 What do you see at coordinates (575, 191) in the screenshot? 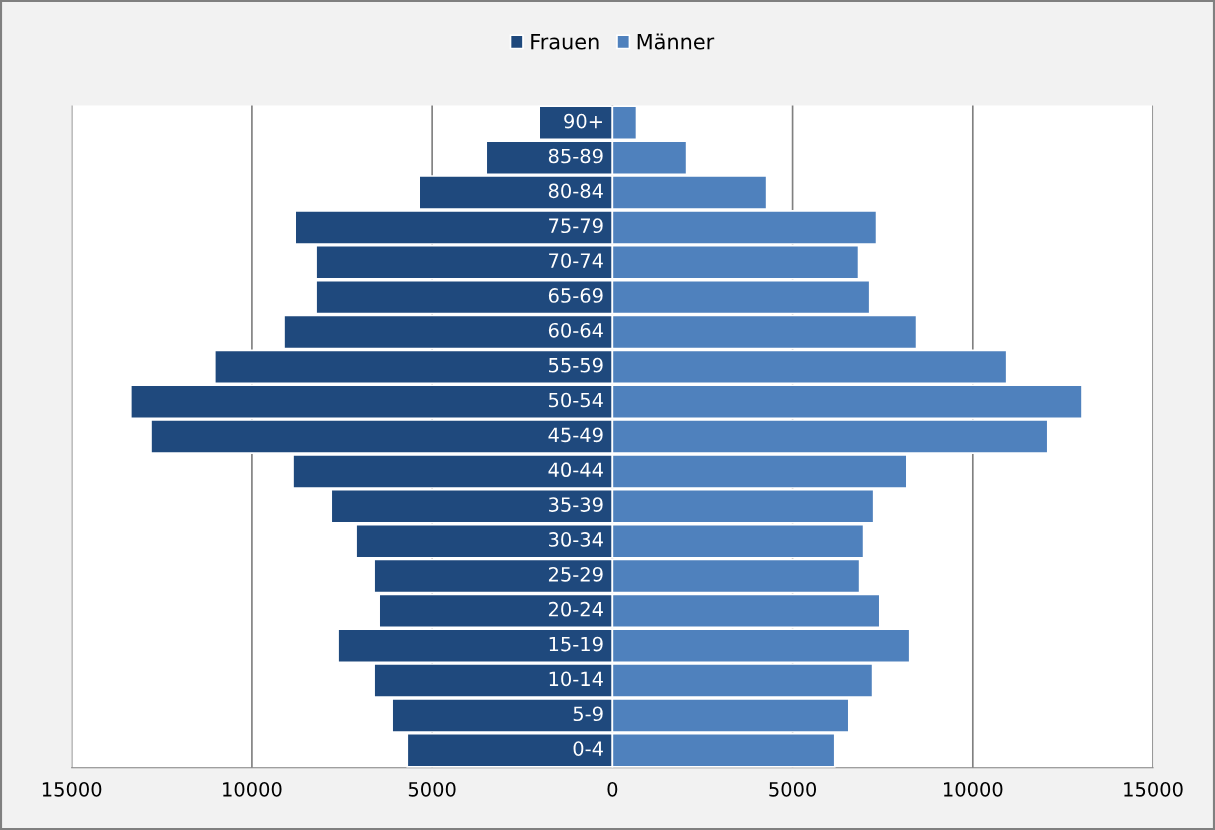
I see `y-tick-label: 80-84` at bounding box center [575, 191].